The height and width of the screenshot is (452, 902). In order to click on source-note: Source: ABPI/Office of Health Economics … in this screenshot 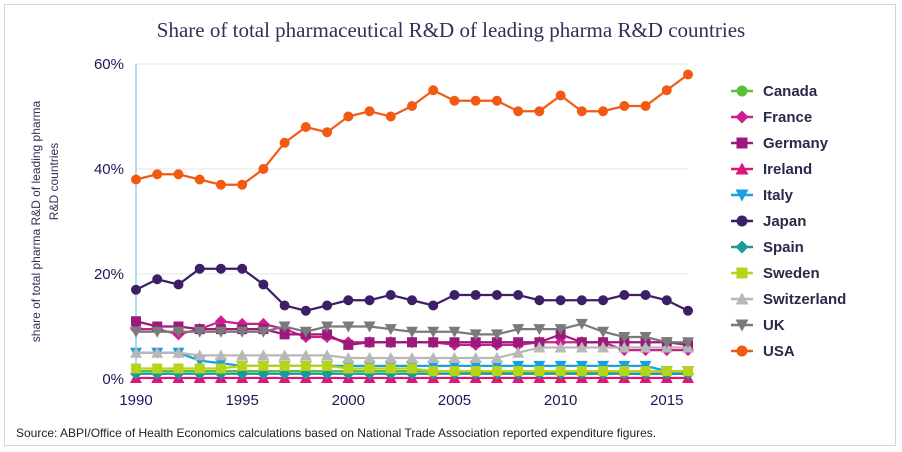, I will do `click(336, 433)`.